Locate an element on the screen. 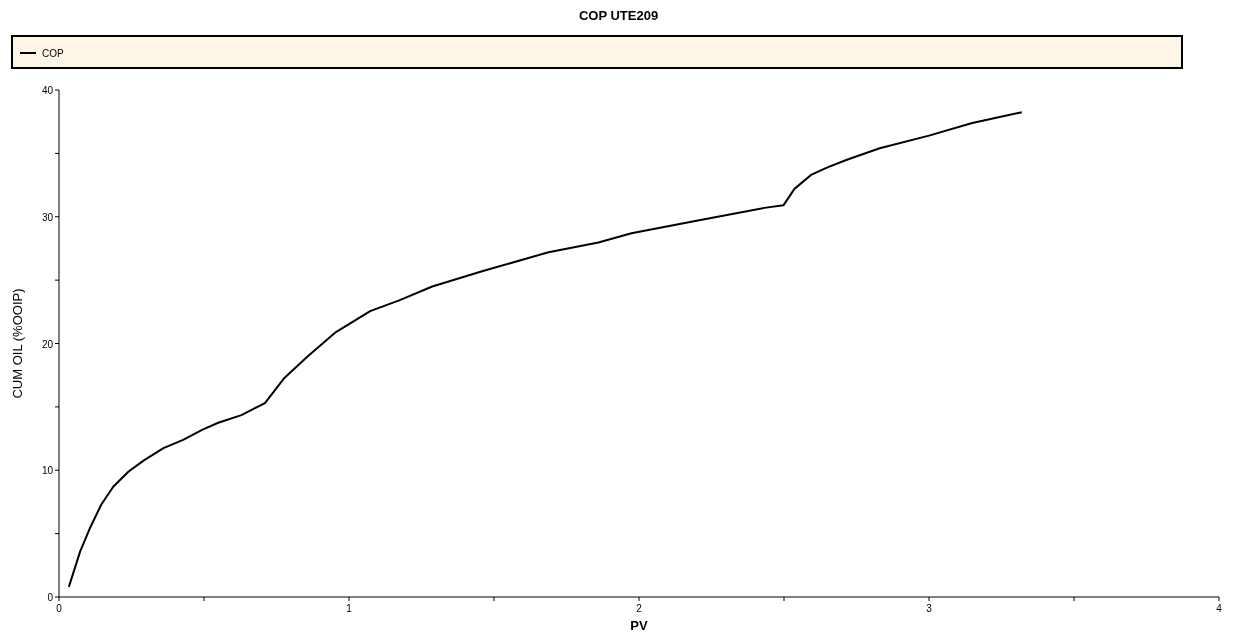  chart-title: COP UTE209 is located at coordinates (618, 15).